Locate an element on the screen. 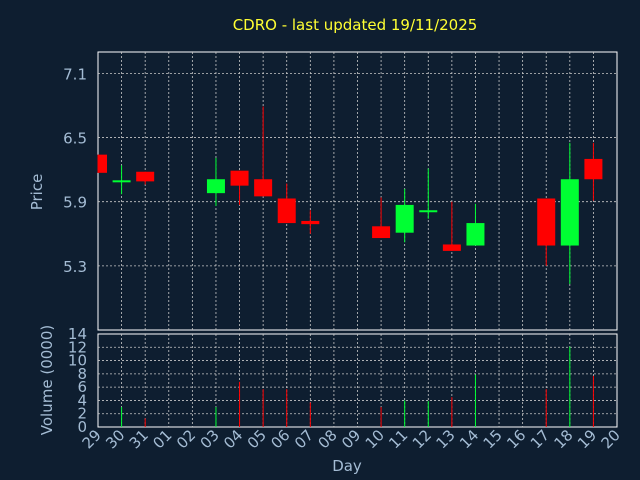 The width and height of the screenshot is (640, 480). day-tick: 19 is located at coordinates (587, 439).